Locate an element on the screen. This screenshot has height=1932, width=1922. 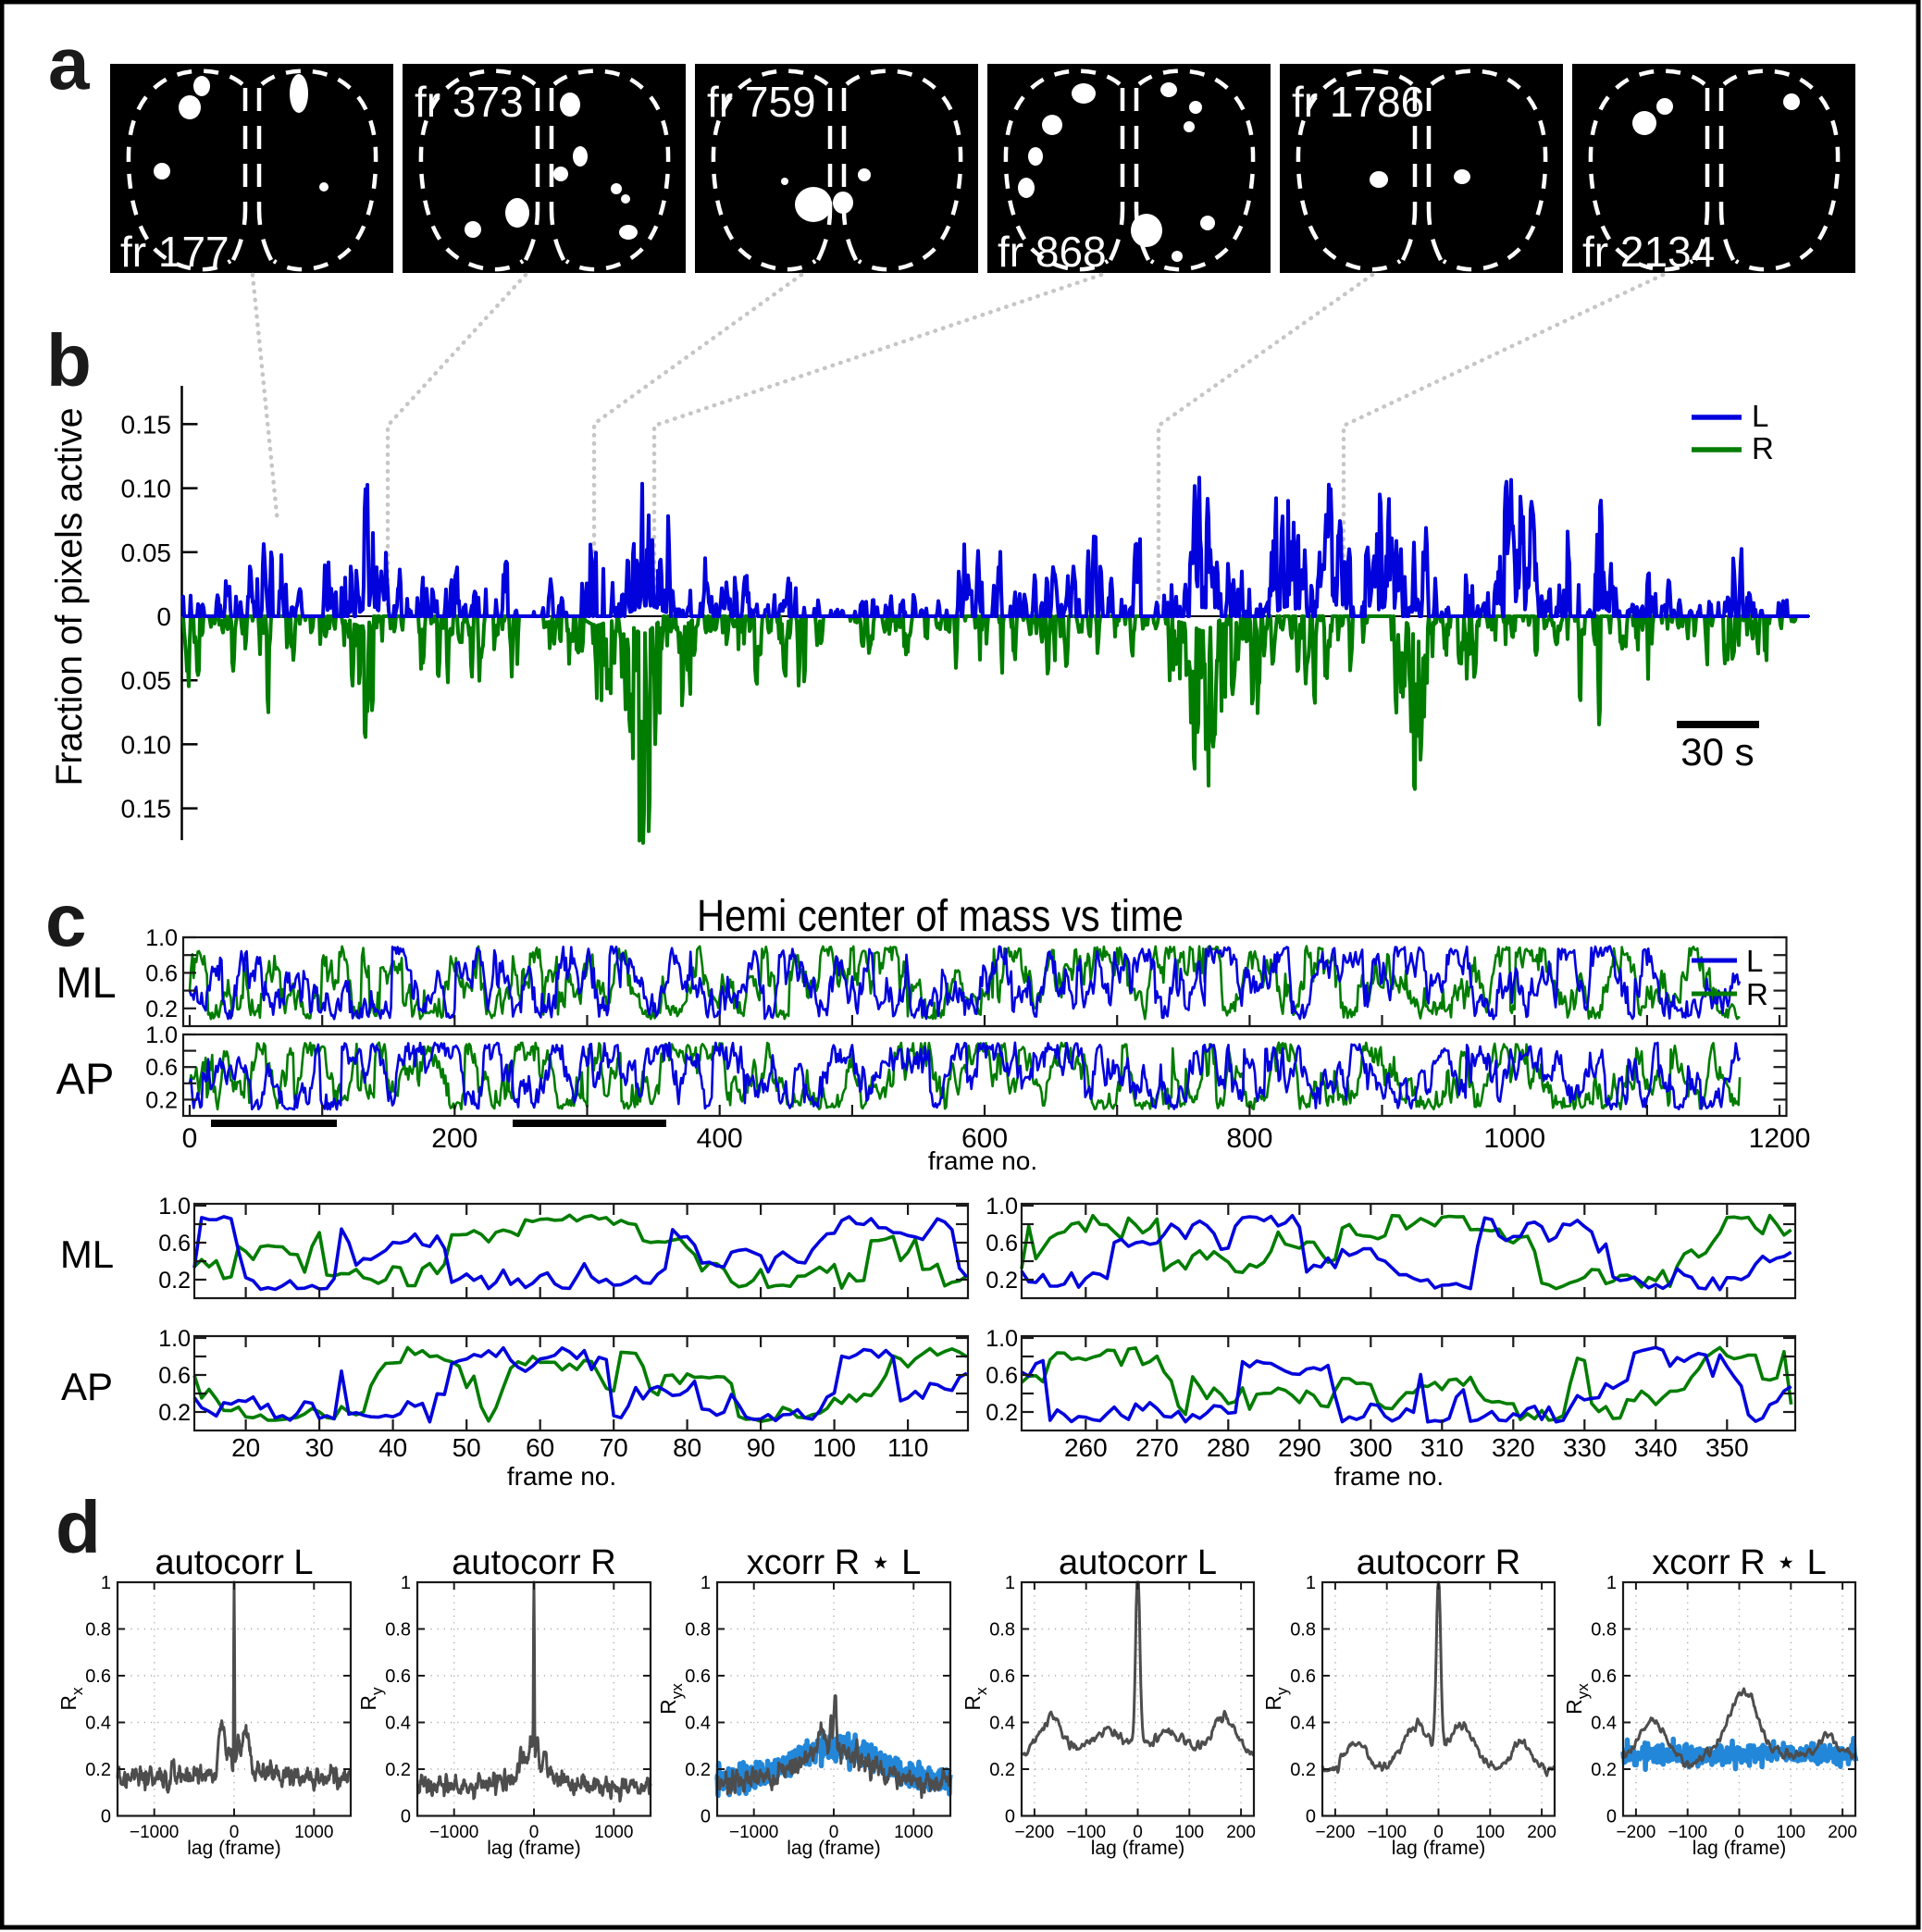
svg-text: 60 is located at coordinates (540, 1447).